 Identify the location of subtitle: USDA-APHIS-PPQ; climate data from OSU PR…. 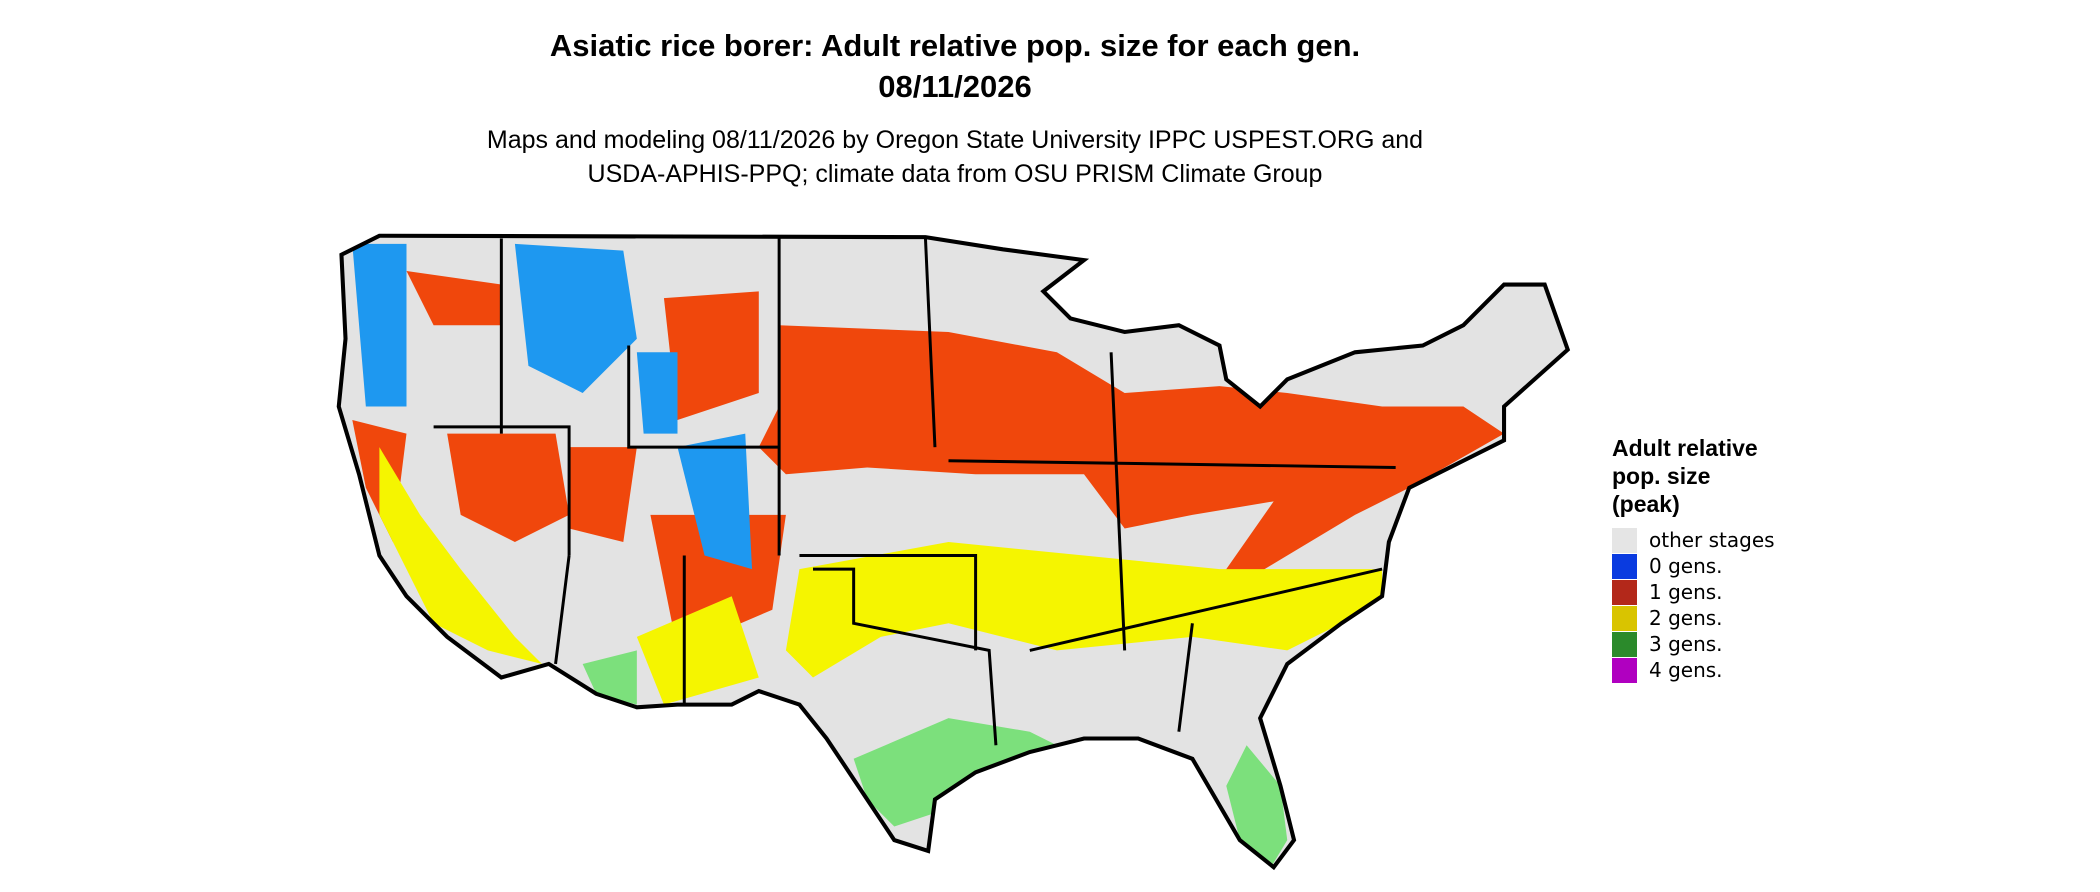
(955, 174).